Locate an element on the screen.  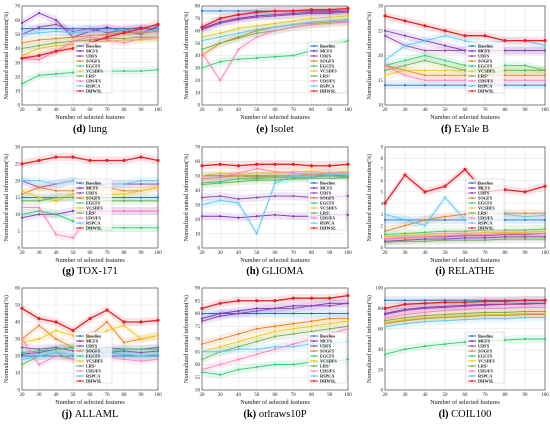
x-tick-label: 20 is located at coordinates (23, 253).